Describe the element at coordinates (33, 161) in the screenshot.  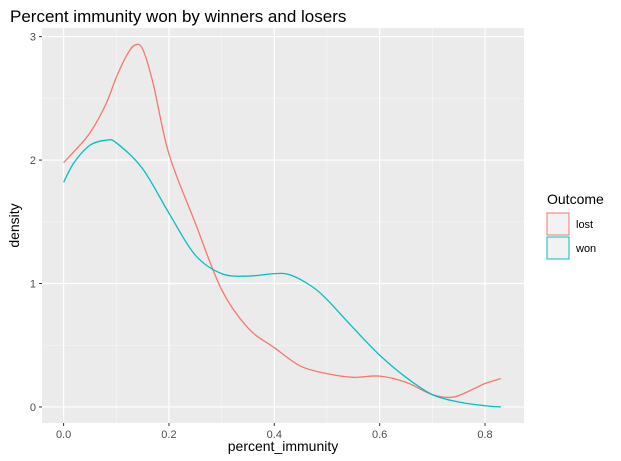
I see `y-tick-label: 2` at that location.